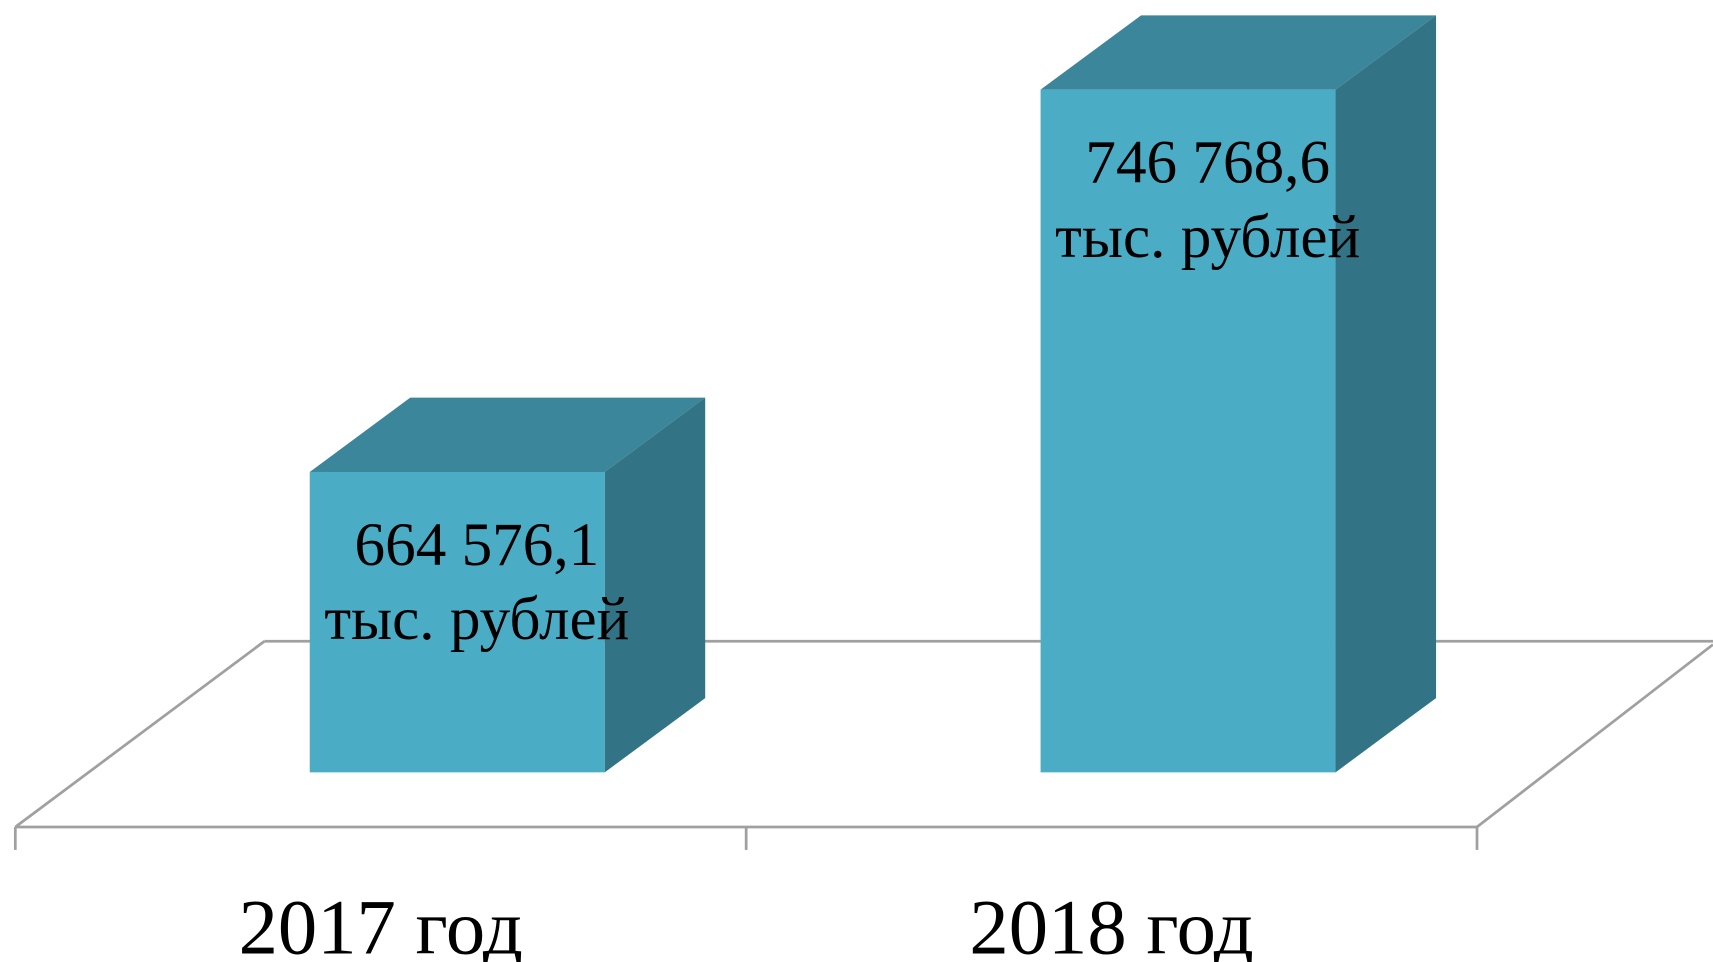 Image resolution: width=1713 pixels, height=962 pixels. I want to click on x-tick-label: 2017 год, so click(381, 923).